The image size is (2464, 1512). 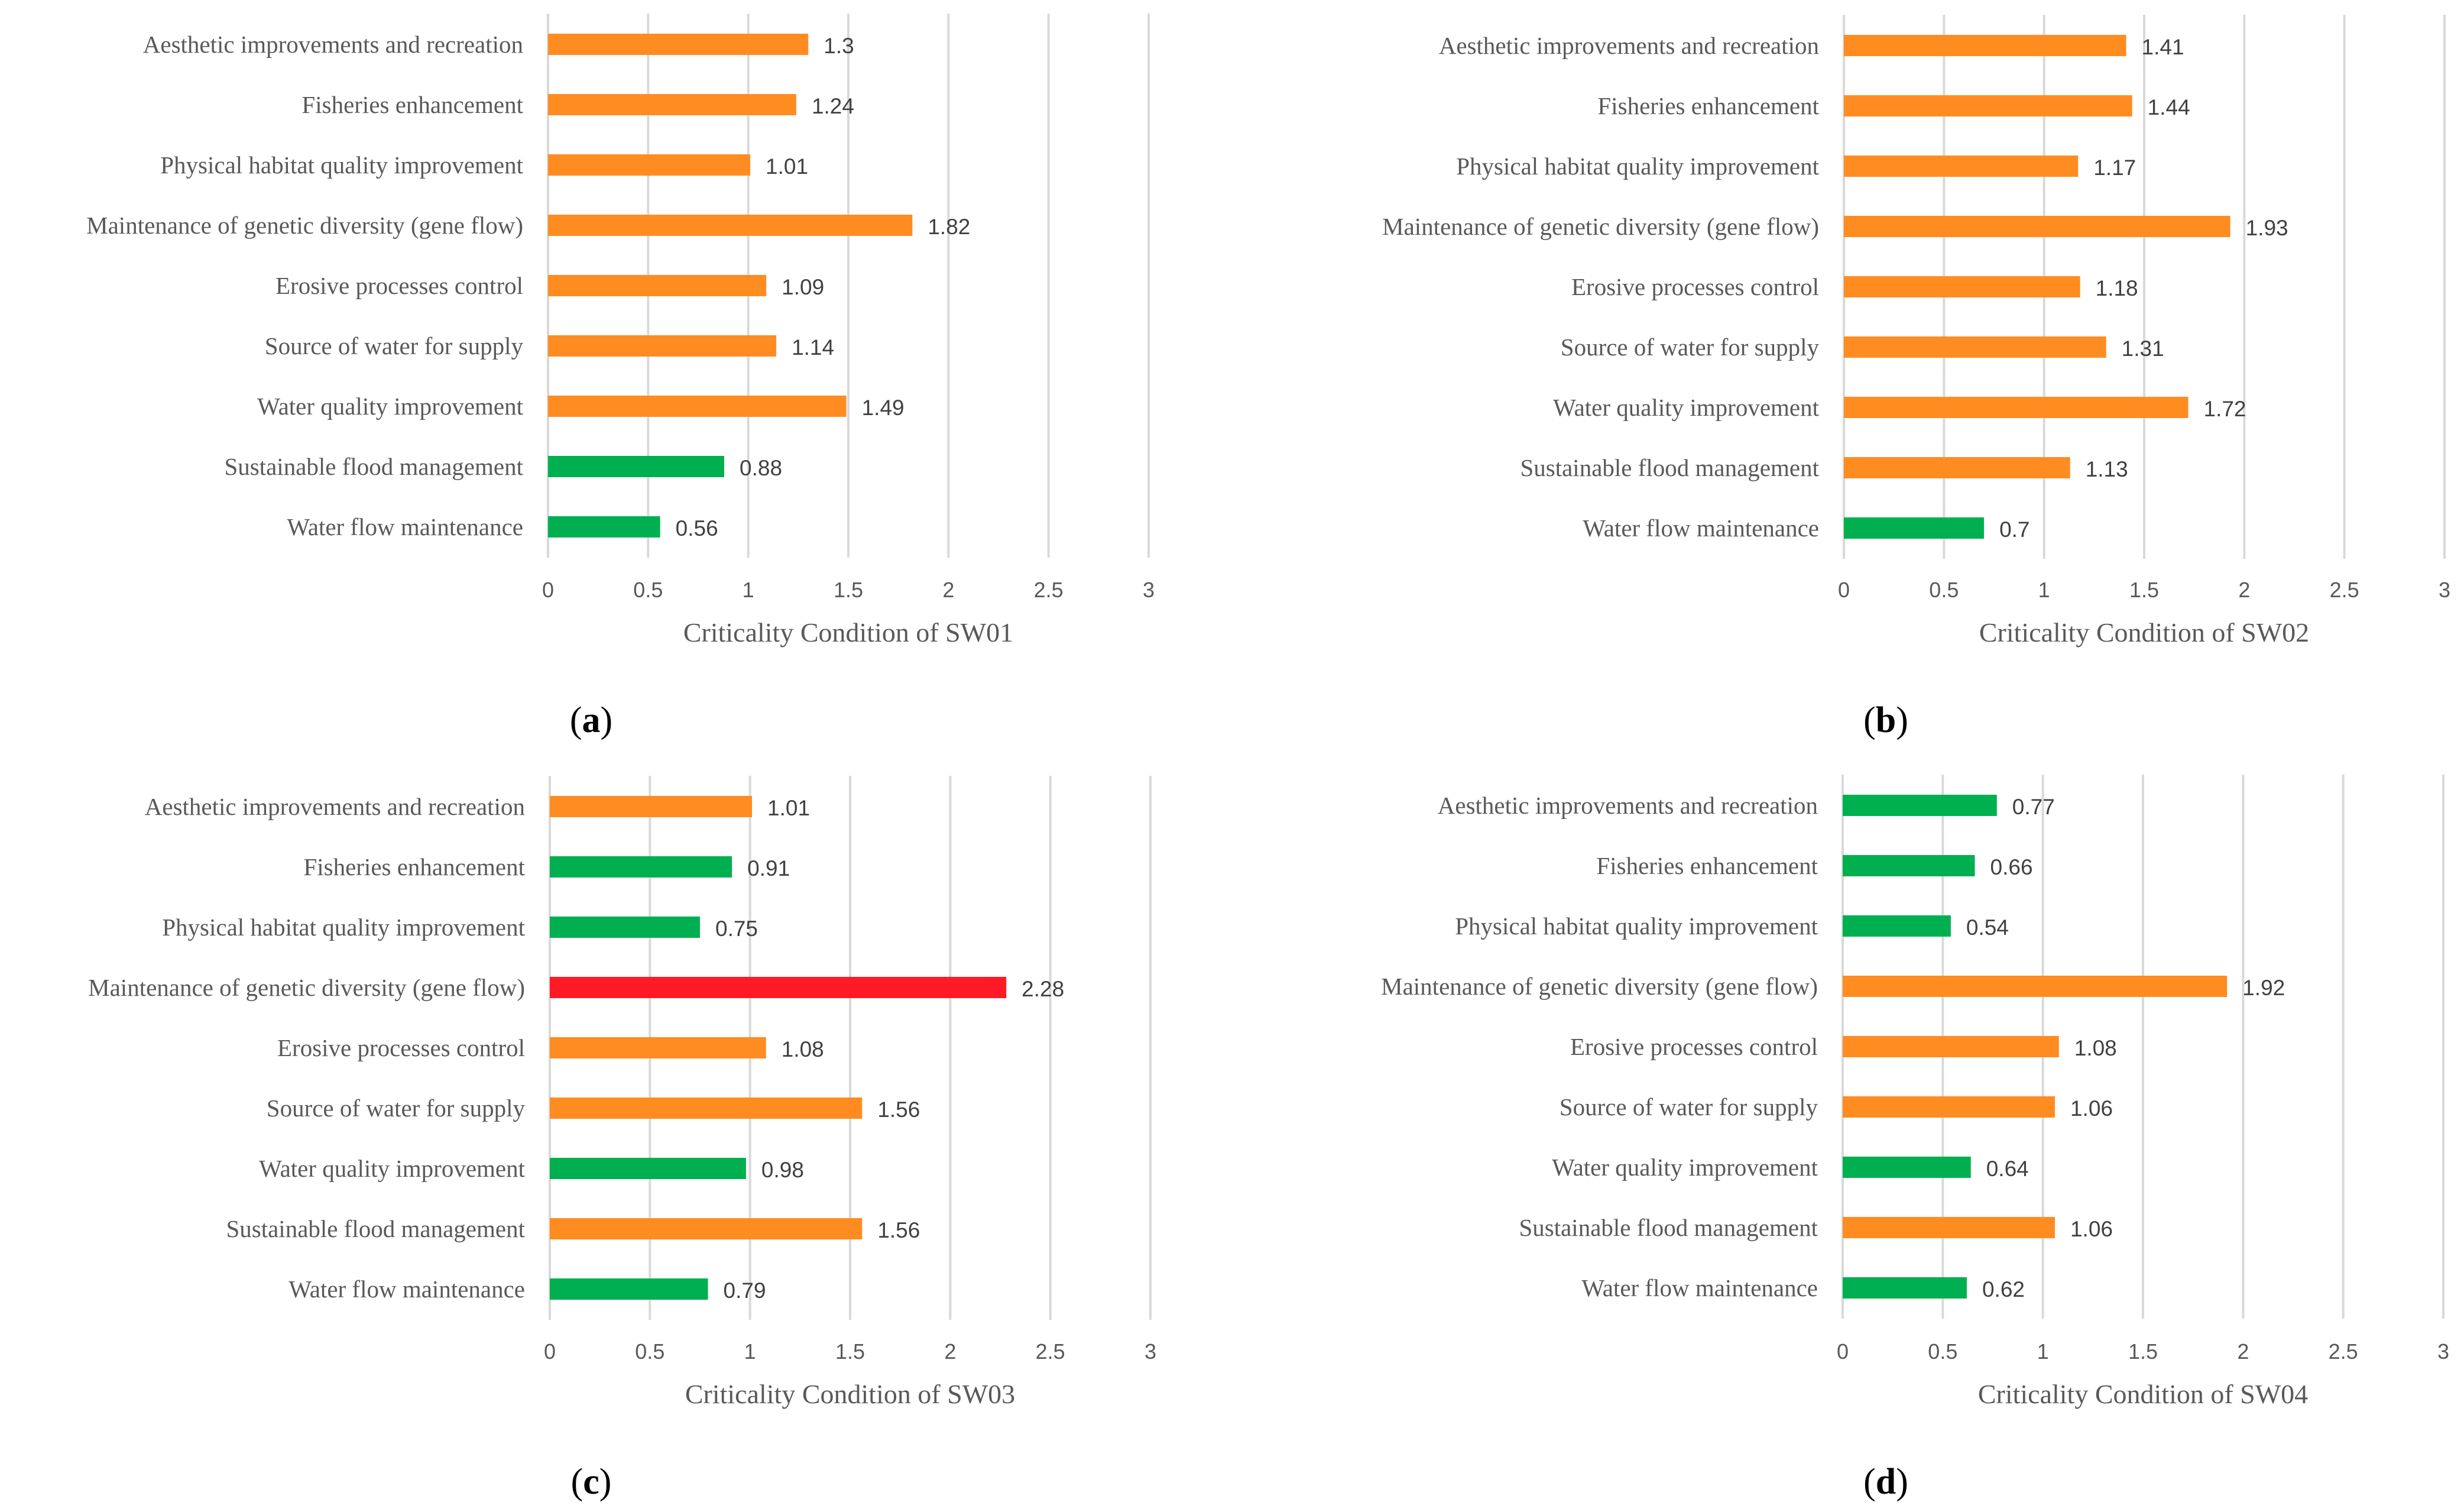 I want to click on data-label: 1.06, so click(x=2091, y=1108).